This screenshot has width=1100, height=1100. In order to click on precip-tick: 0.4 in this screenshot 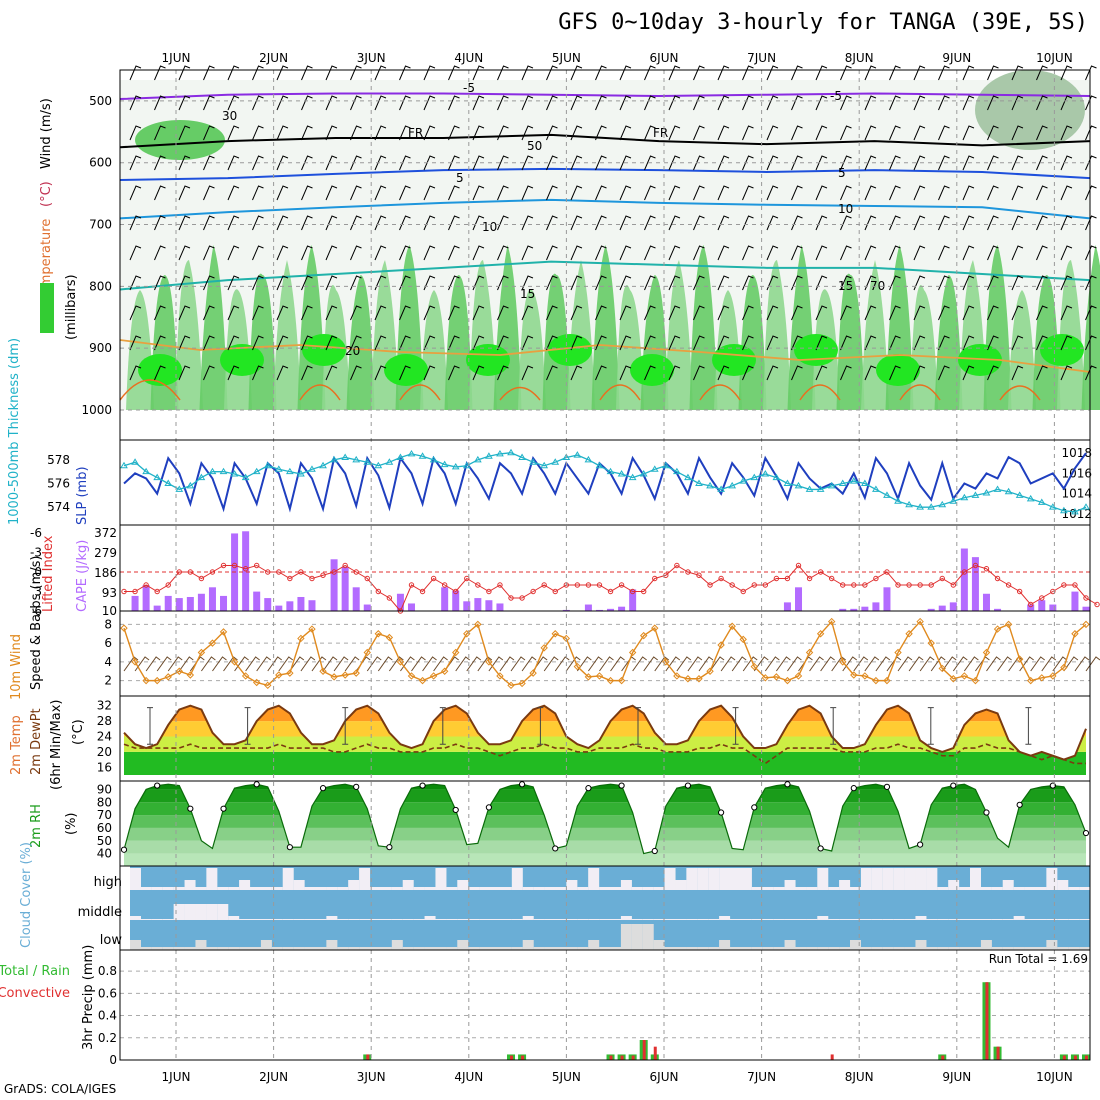, I will do `click(107, 1016)`.